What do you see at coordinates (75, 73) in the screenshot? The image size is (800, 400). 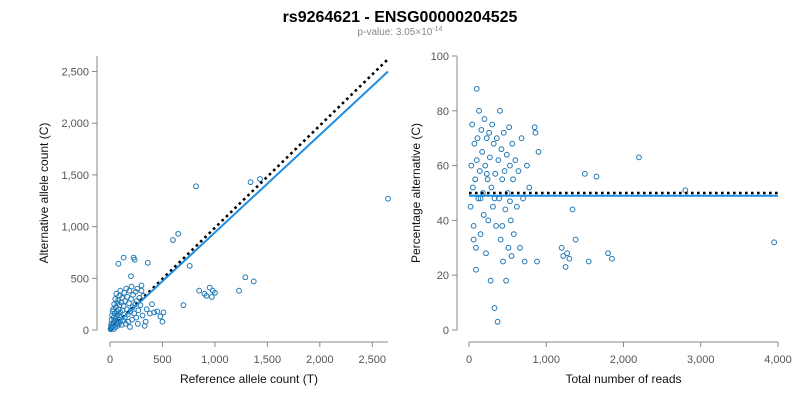 I see `y-tick-label: 2,500` at bounding box center [75, 73].